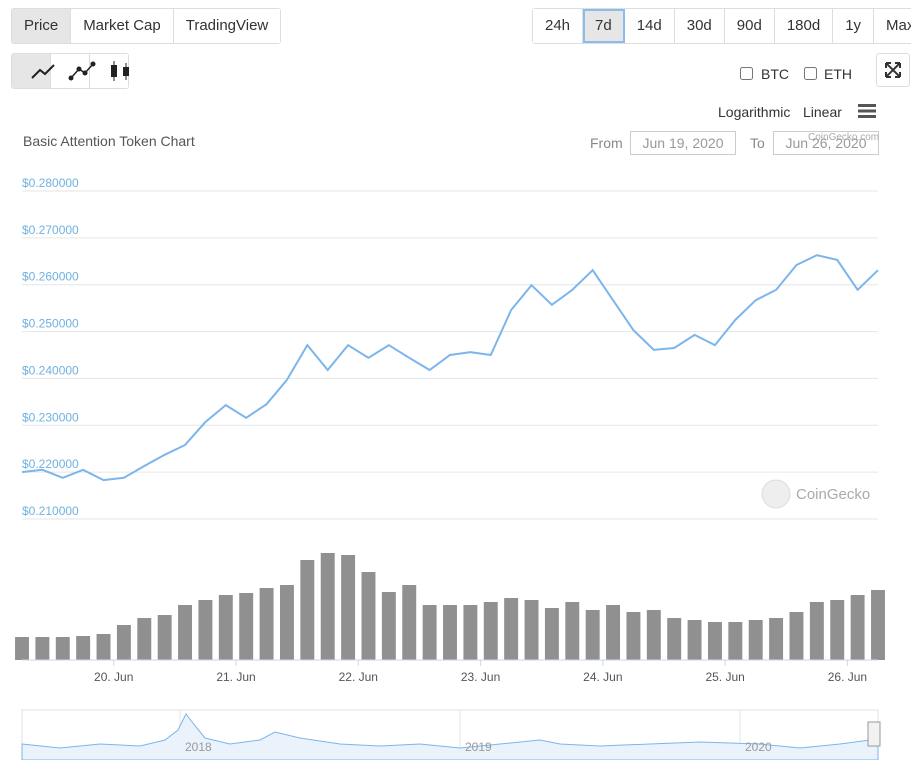 The width and height of the screenshot is (911, 760). I want to click on range-button: 7d, so click(604, 26).